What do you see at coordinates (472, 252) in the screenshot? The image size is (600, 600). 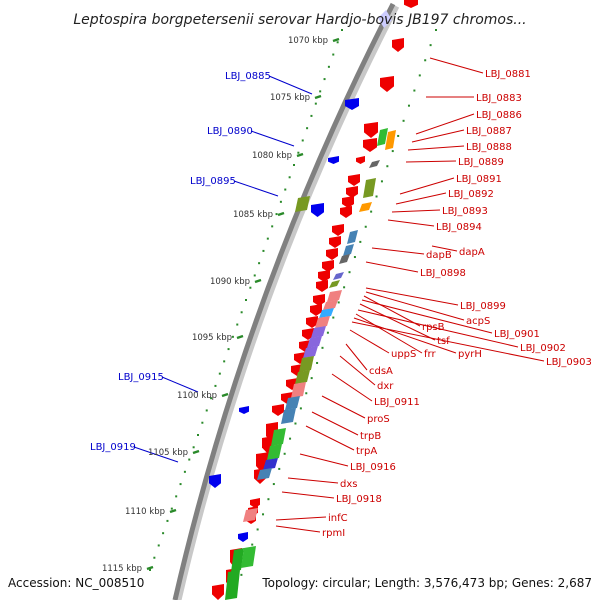 I see `gene-label: dapA` at bounding box center [472, 252].